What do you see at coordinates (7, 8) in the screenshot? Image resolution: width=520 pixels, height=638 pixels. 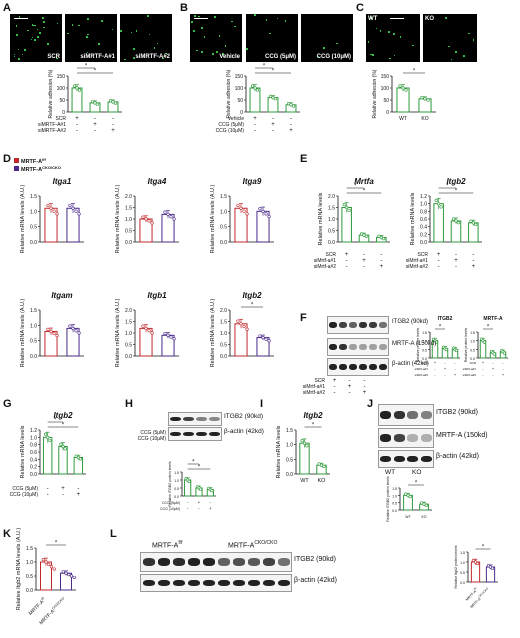 I see `panel-label-a: A` at bounding box center [7, 8].